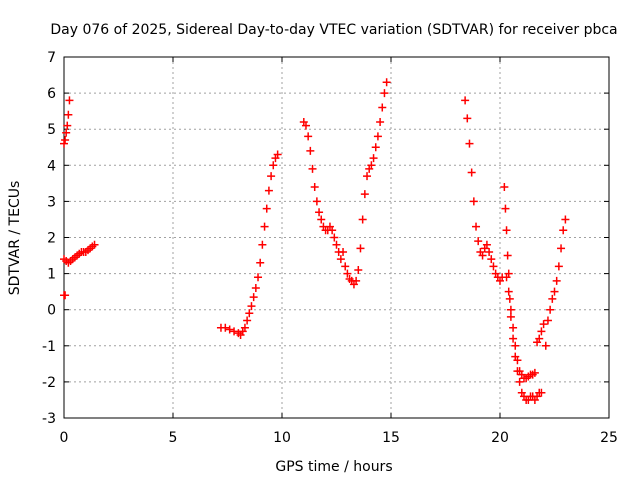 This screenshot has width=640, height=480. What do you see at coordinates (500, 438) in the screenshot?
I see `x-tick-label: 20` at bounding box center [500, 438].